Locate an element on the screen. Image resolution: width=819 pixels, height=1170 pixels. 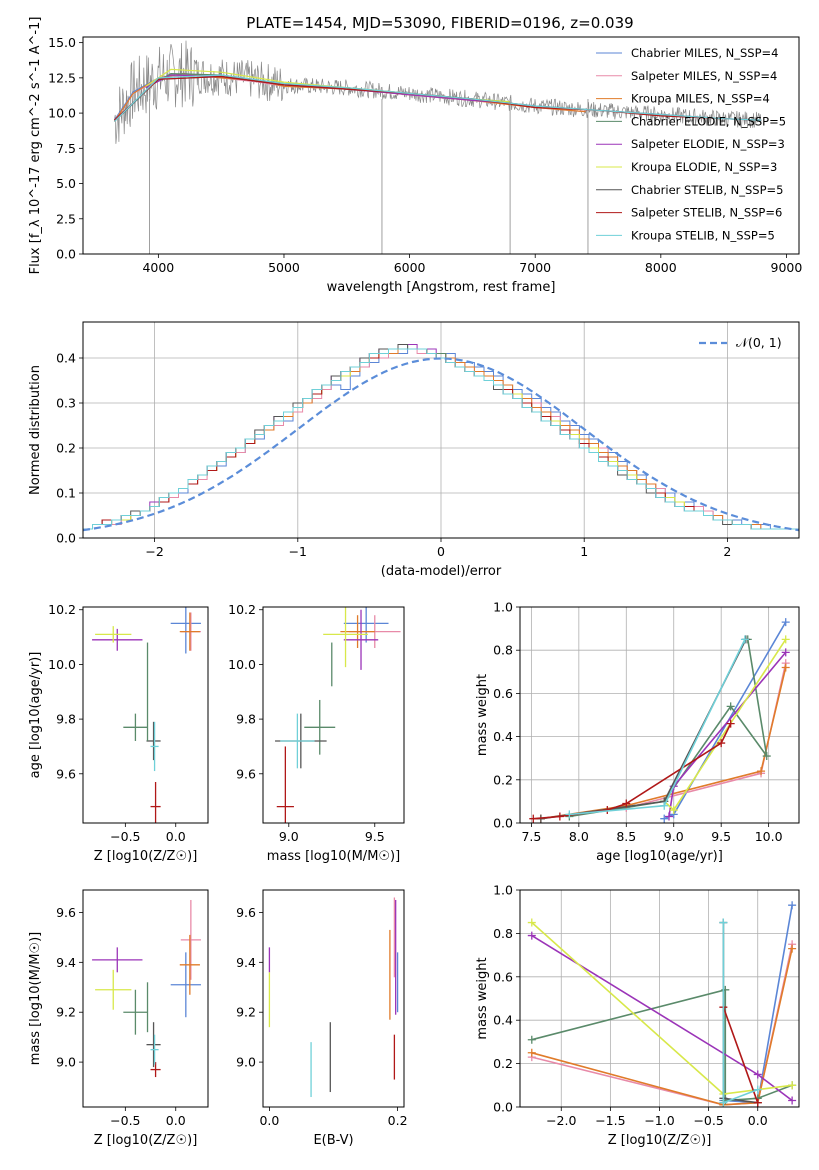
y-axis-label: mass weight is located at coordinates (482, 715).